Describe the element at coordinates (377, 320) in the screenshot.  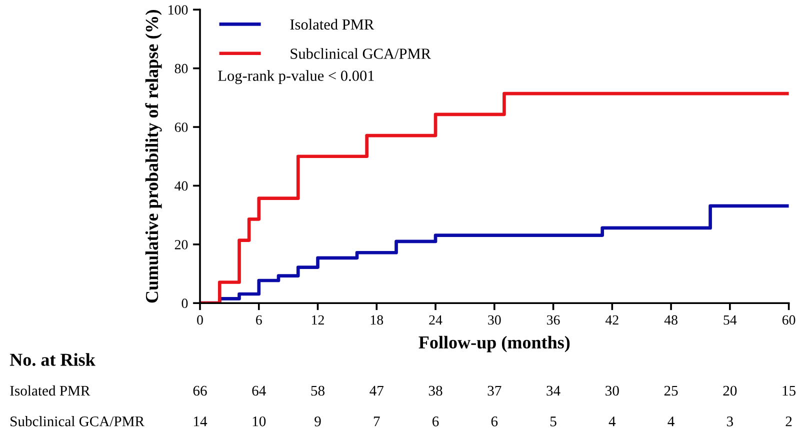
I see `x-tick-label: 18` at that location.